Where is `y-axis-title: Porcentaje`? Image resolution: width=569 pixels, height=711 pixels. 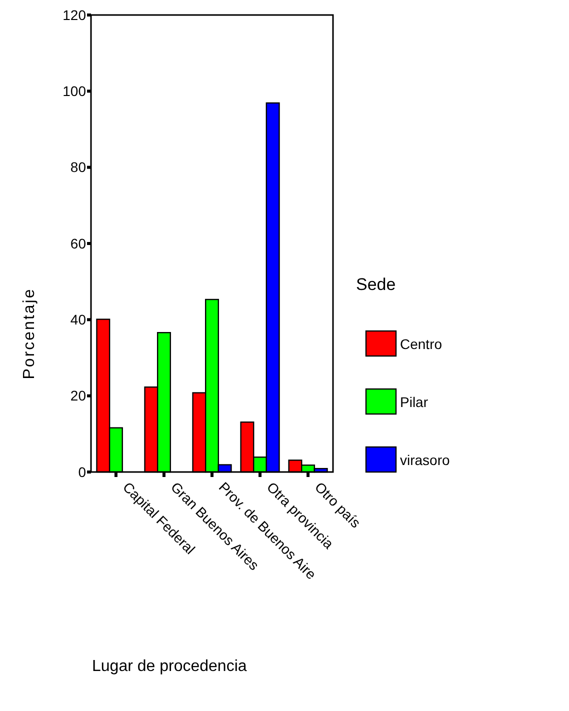 y-axis-title: Porcentaje is located at coordinates (29, 334).